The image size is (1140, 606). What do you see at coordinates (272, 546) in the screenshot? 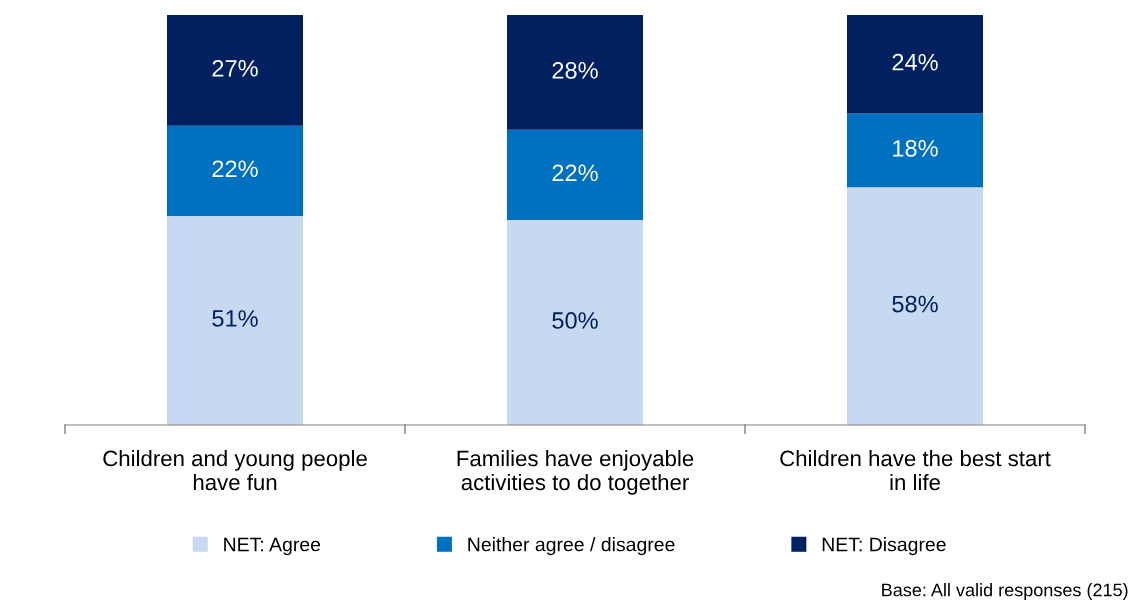
I see `legend-label: NET: Agree` at bounding box center [272, 546].